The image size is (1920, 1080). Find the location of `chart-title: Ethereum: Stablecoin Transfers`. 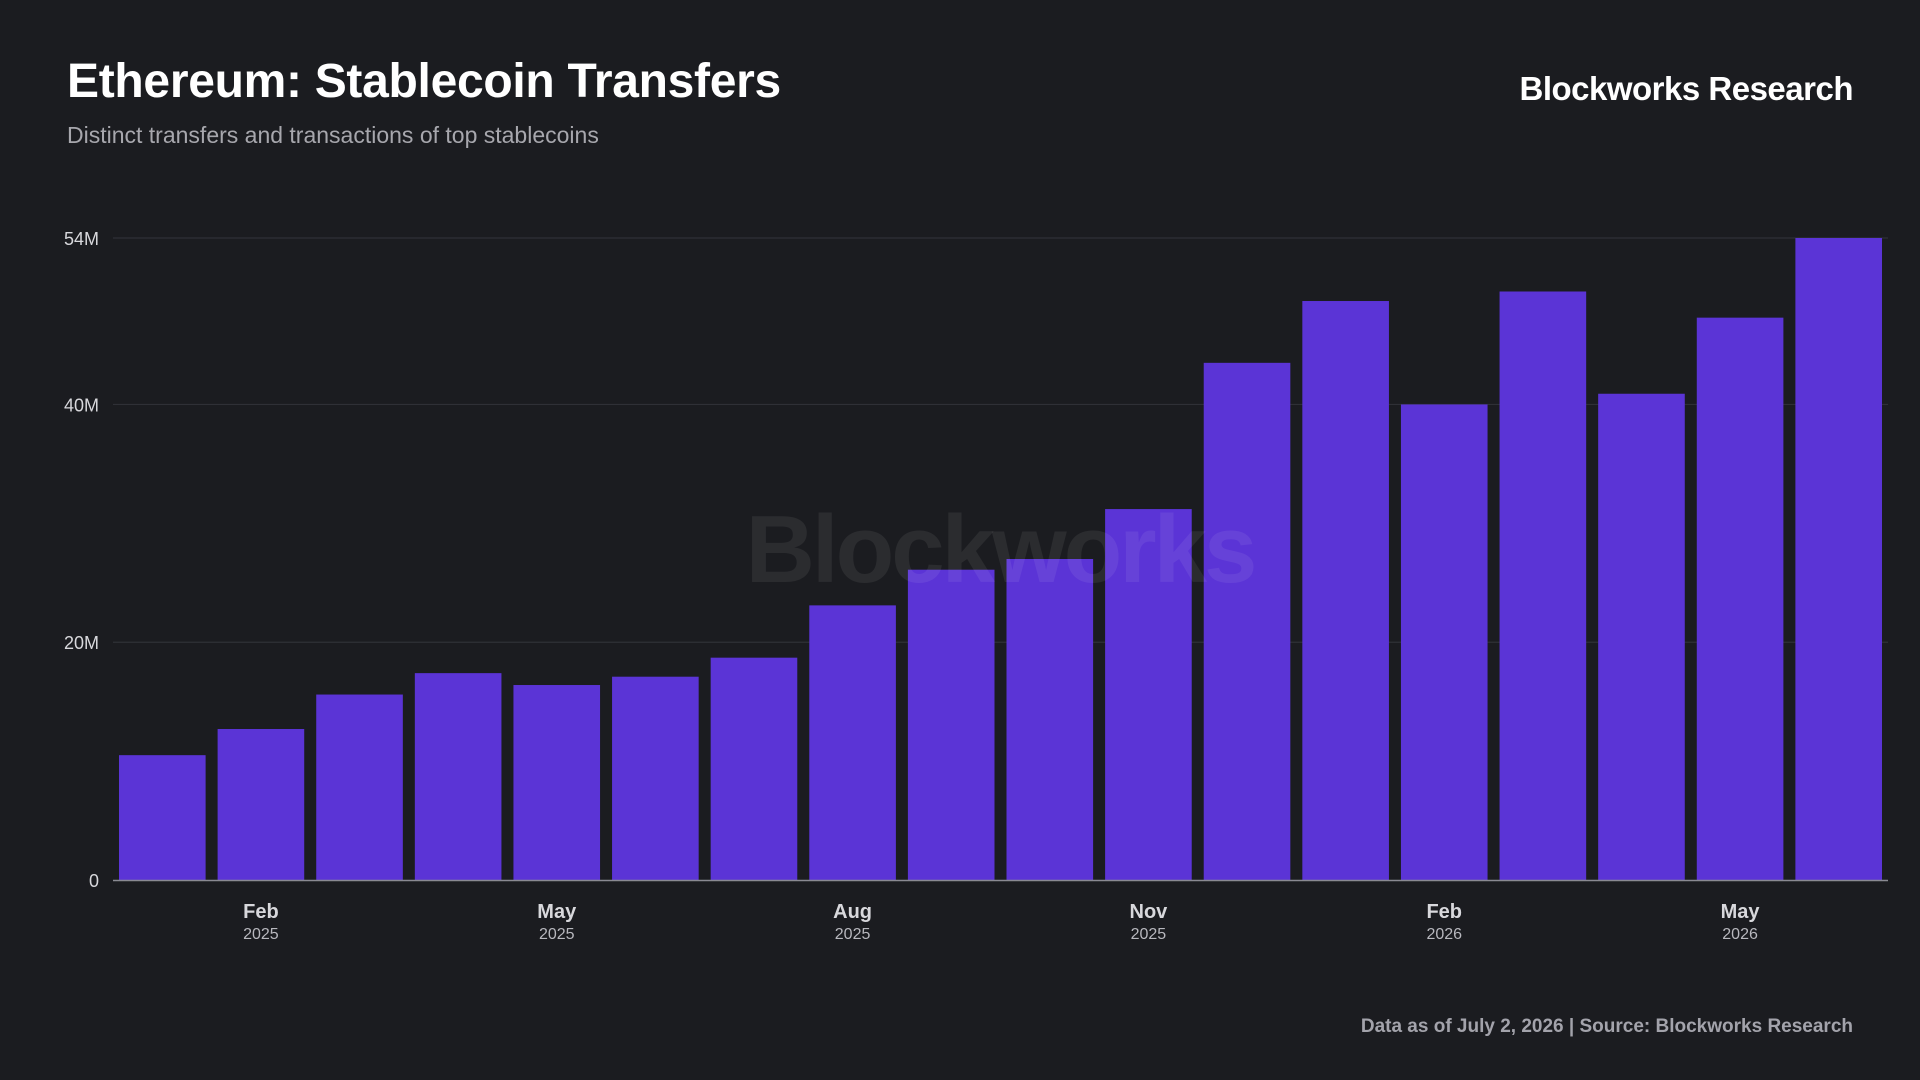

chart-title: Ethereum: Stablecoin Transfers is located at coordinates (424, 81).